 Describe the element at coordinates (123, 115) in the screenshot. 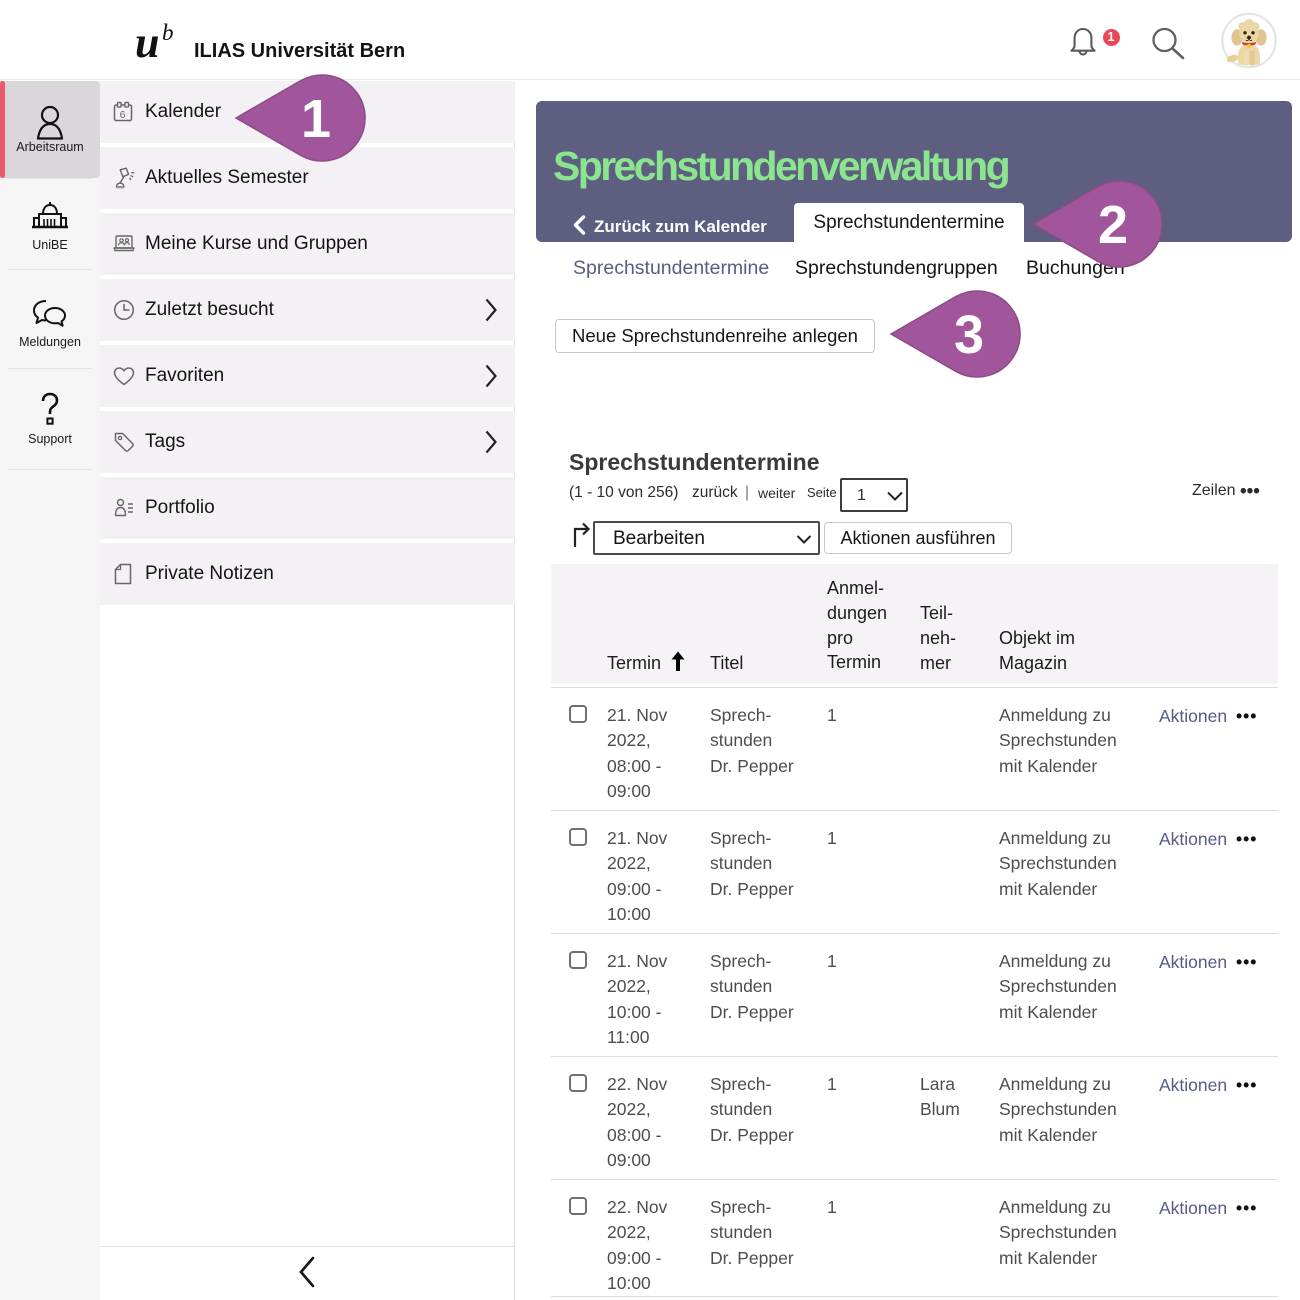

I see `svg-text: 6` at that location.